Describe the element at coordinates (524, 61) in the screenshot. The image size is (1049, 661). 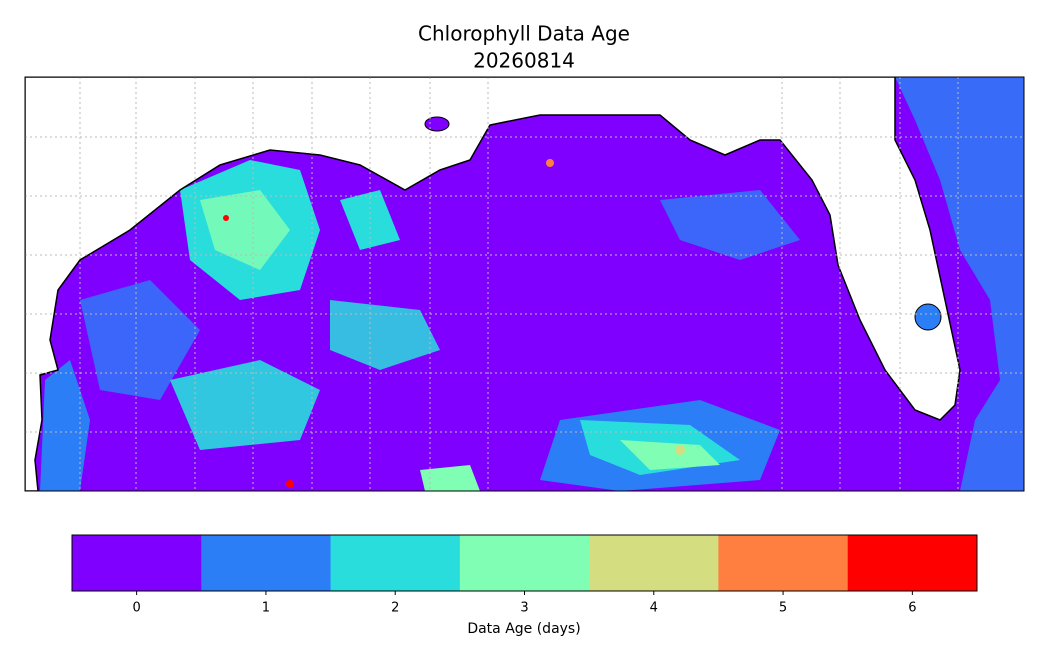
I see `subtitle: 20260814` at that location.